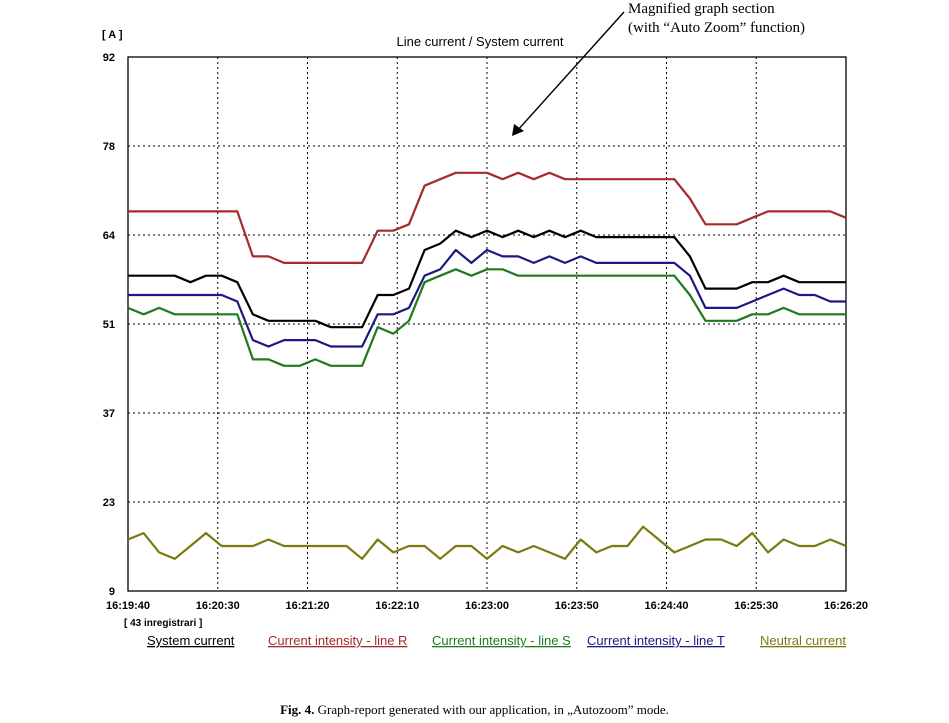 The width and height of the screenshot is (949, 723). Describe the element at coordinates (716, 28) in the screenshot. I see `annotation-line-2: (with “Auto Zoom” function)` at that location.